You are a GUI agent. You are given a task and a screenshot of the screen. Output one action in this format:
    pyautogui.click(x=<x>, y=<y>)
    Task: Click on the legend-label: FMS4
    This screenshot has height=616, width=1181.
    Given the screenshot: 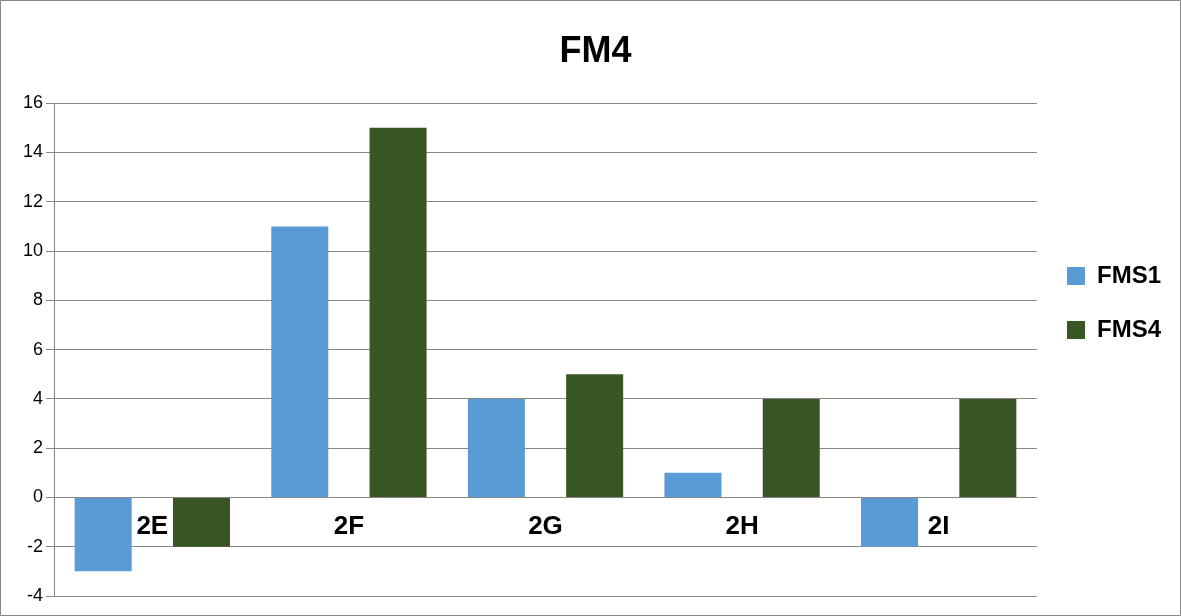 What is the action you would take?
    pyautogui.click(x=1129, y=328)
    